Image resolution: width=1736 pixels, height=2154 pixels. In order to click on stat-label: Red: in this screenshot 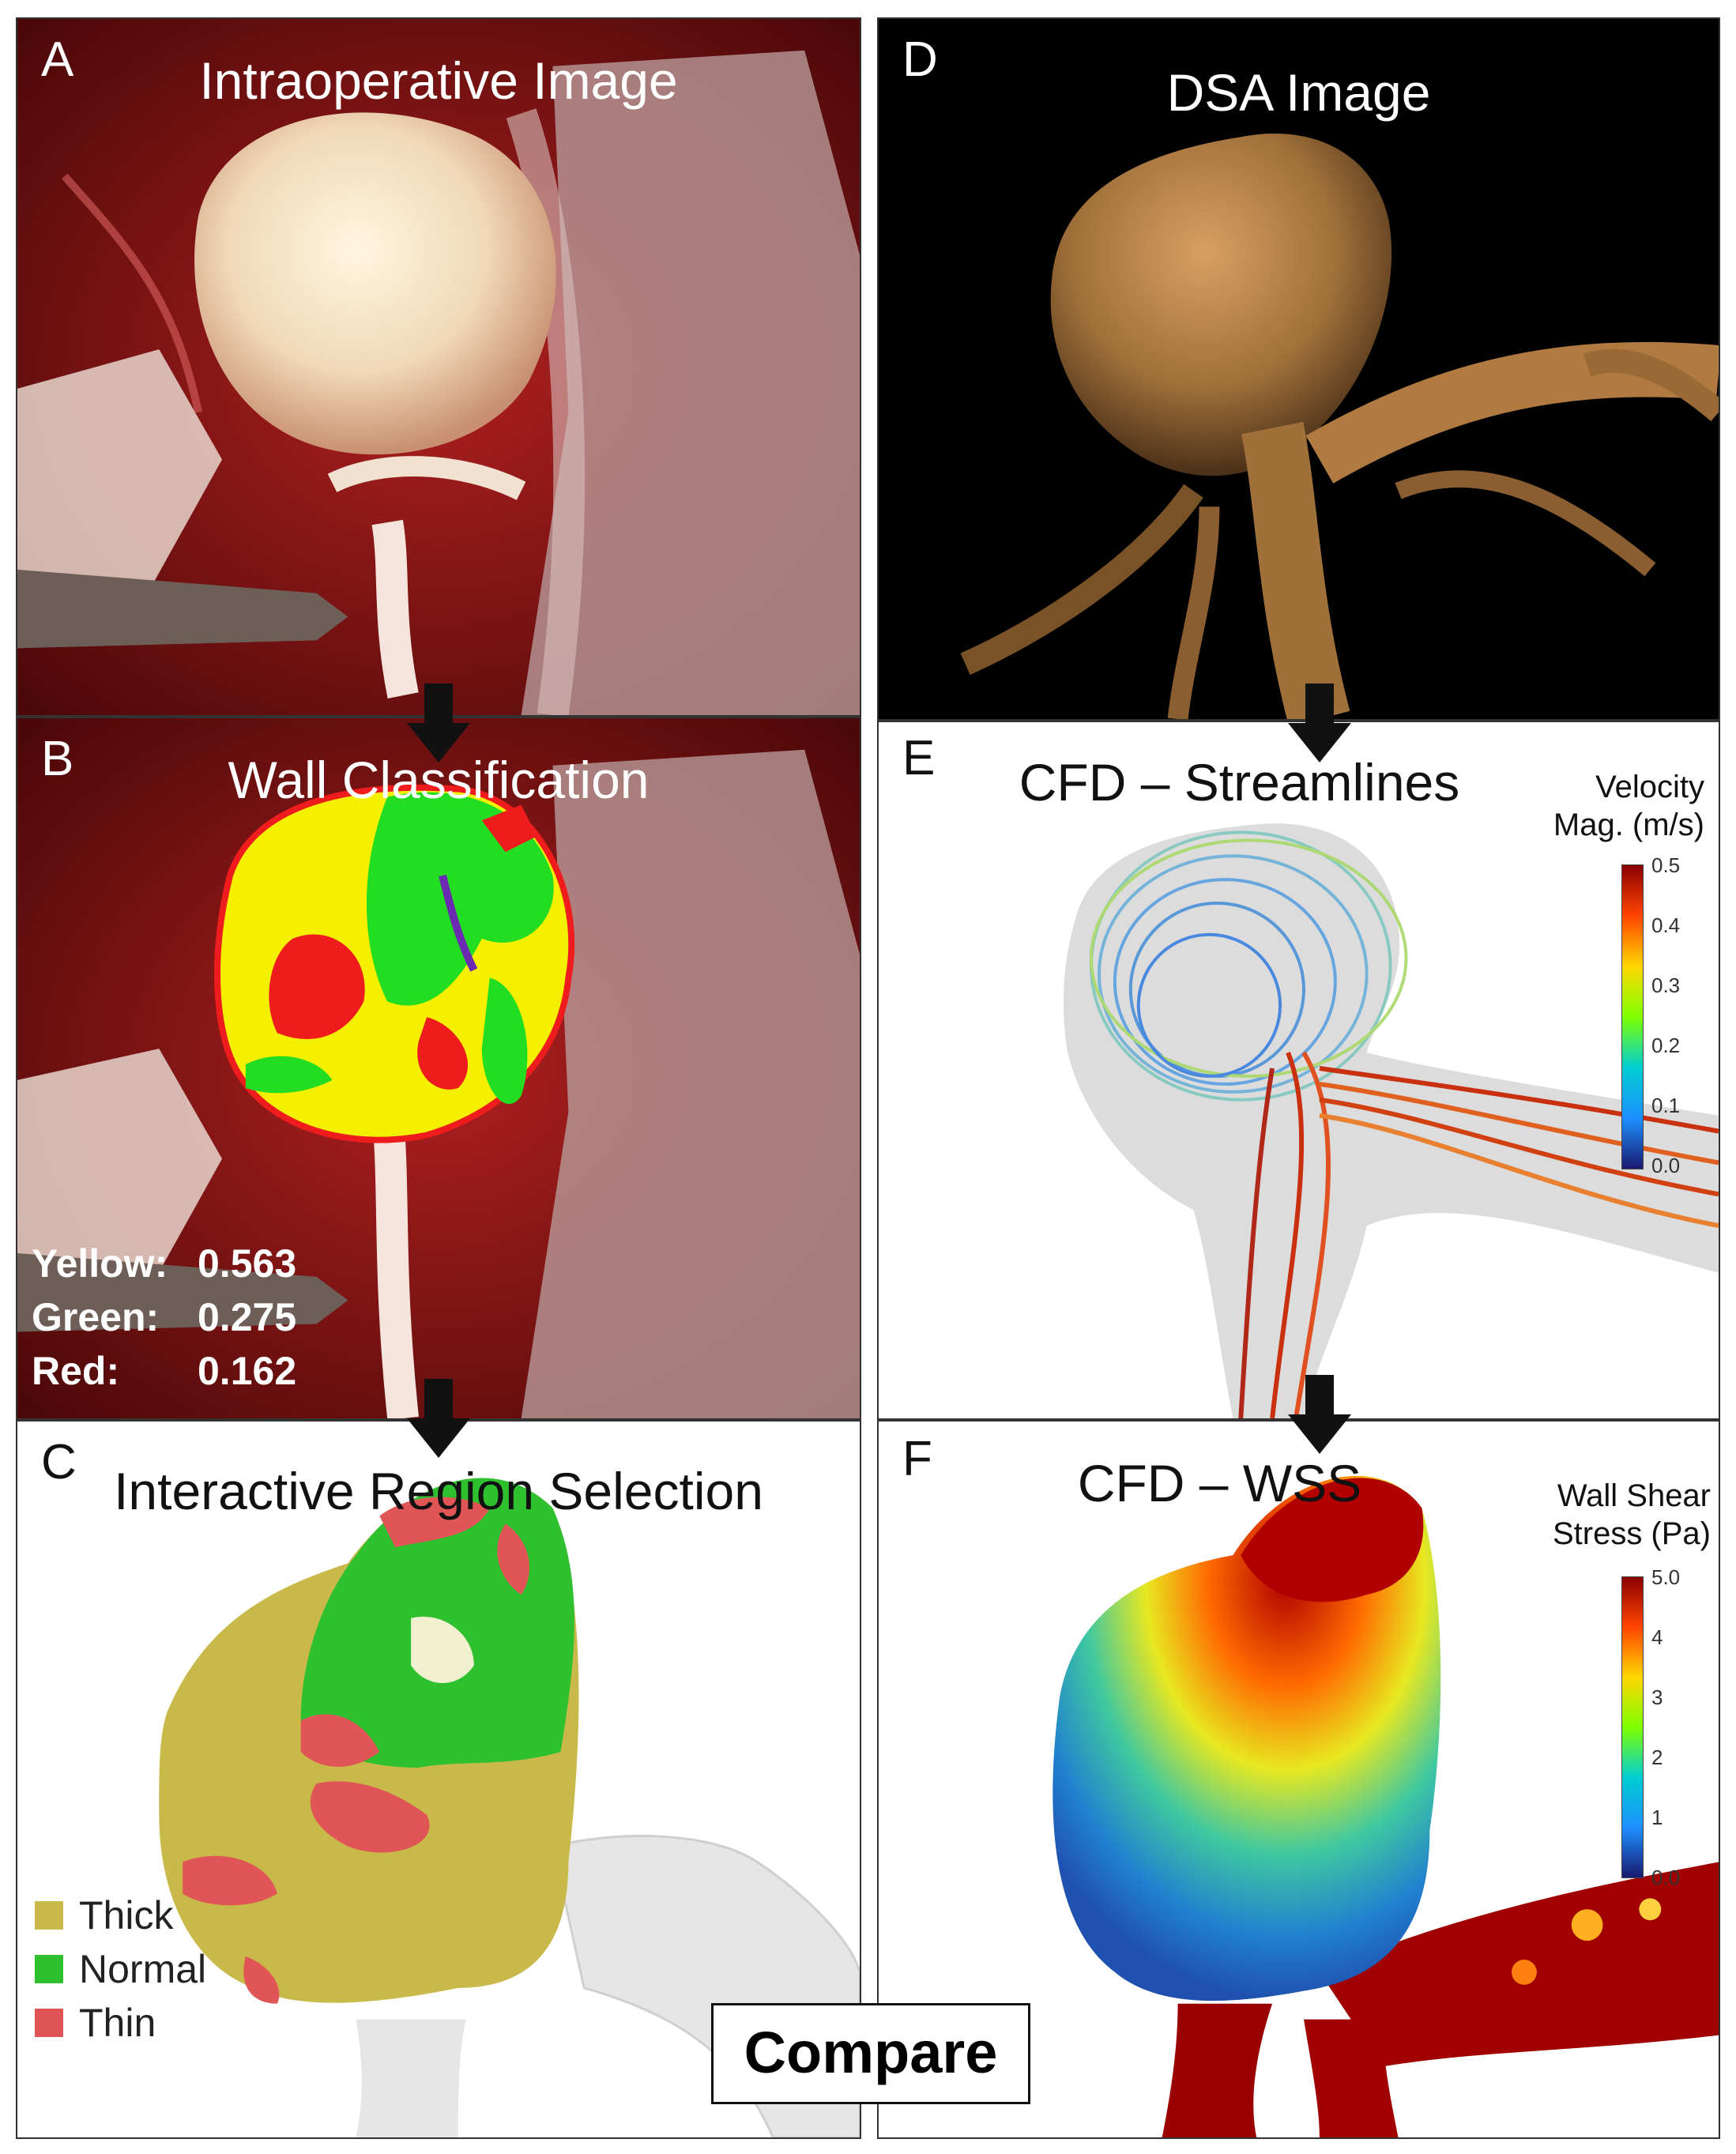, I will do `click(76, 1371)`.